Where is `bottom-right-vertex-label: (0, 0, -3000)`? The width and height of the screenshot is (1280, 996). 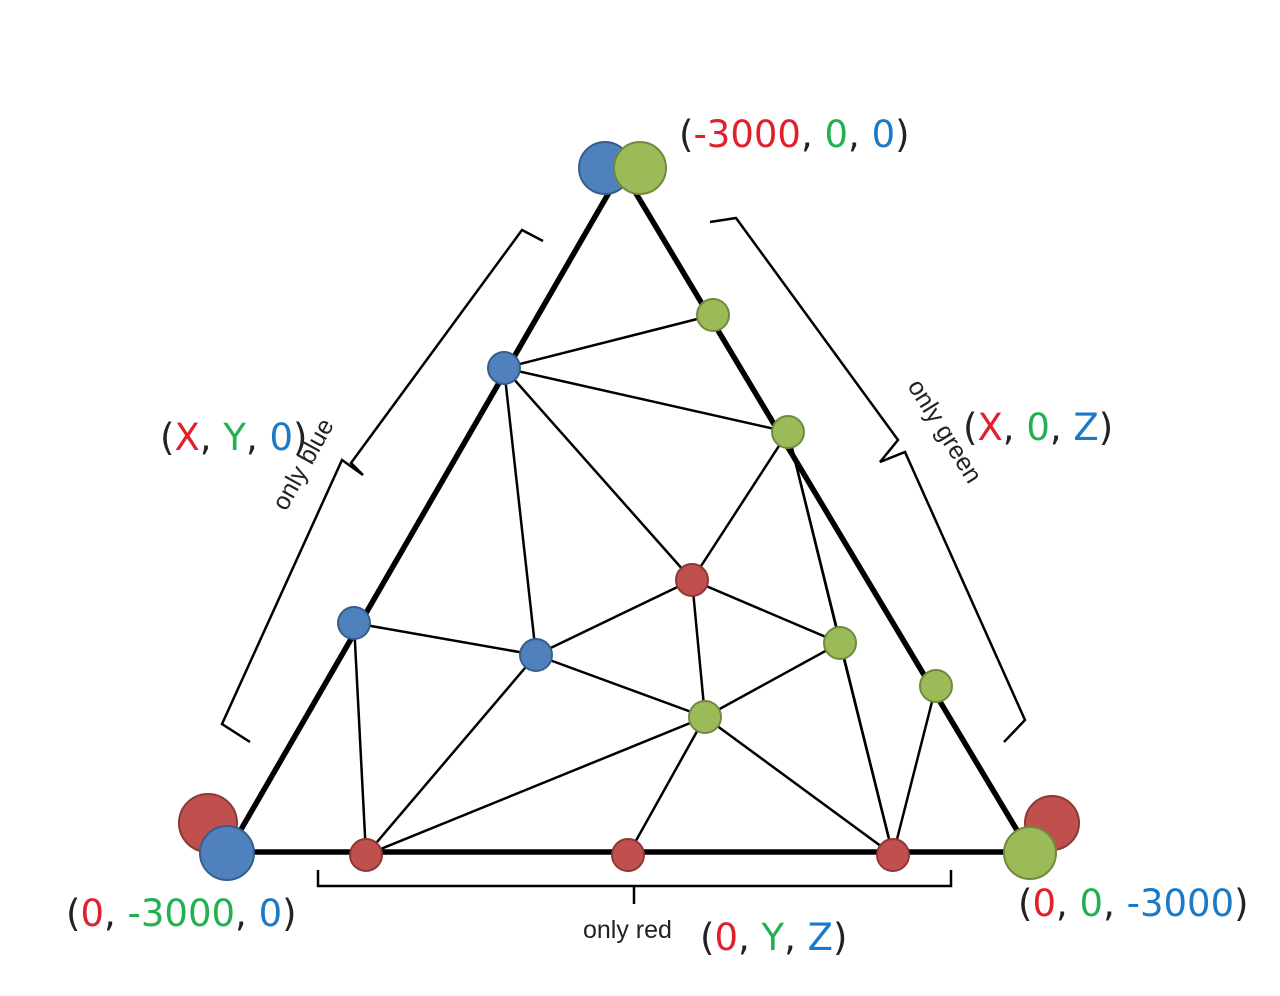
bottom-right-vertex-label: (0, 0, -3000) is located at coordinates (1133, 903).